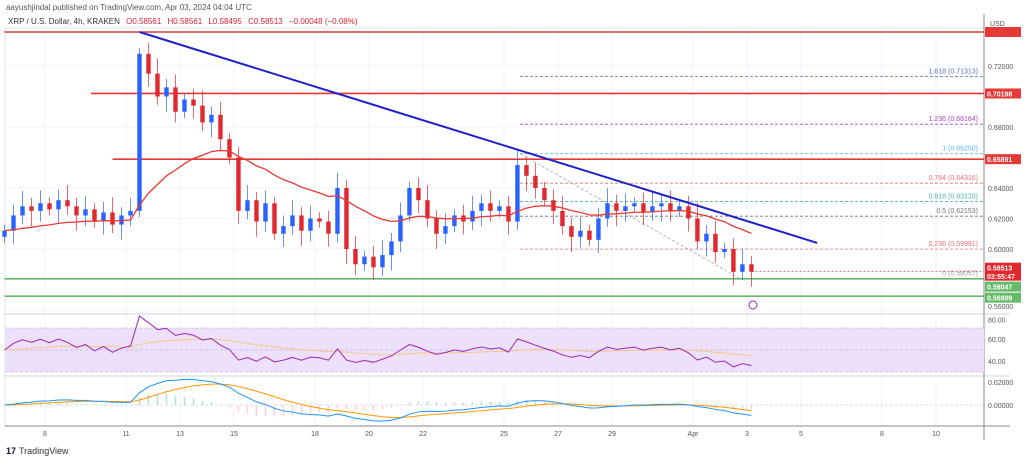 Image resolution: width=1024 pixels, height=461 pixels. I want to click on fib-level-label: 1.618 (0.71313), so click(953, 71).